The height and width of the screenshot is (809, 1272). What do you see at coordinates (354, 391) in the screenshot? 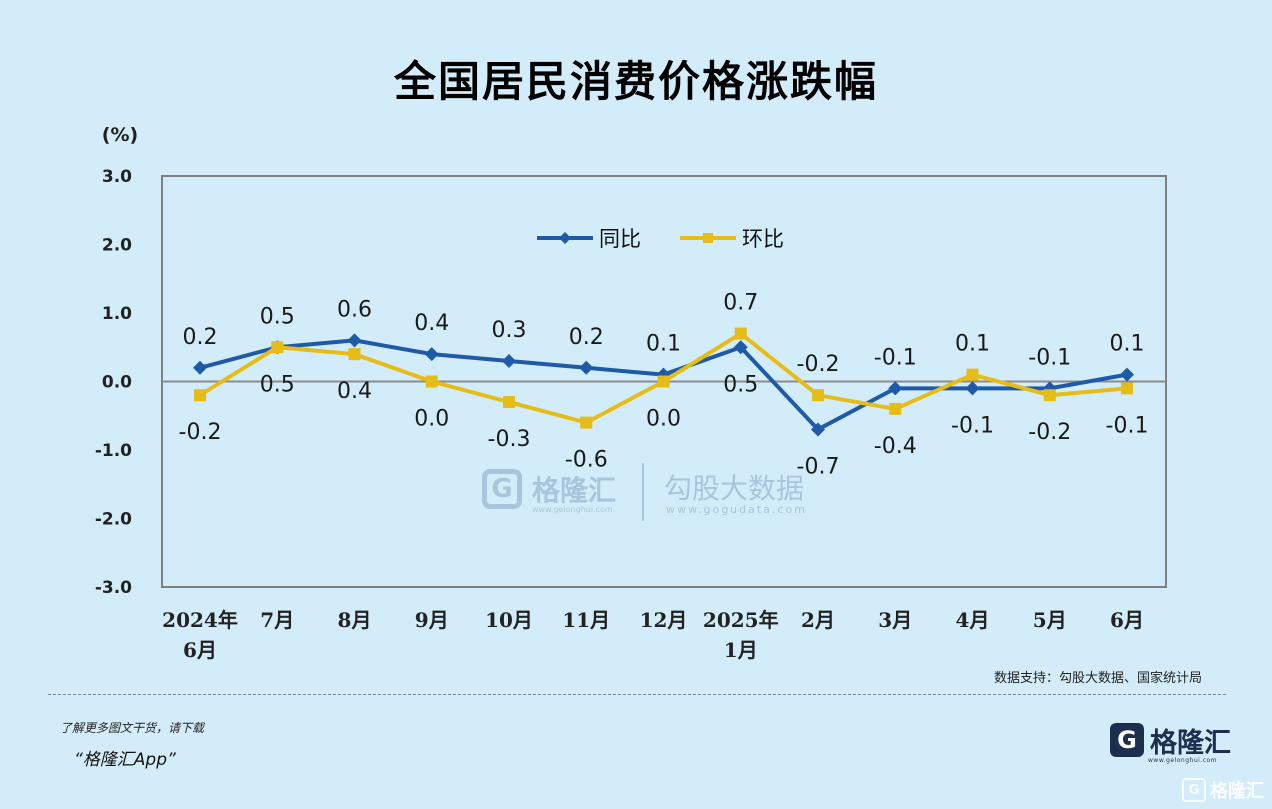
I see `data-label-mom: 0.4` at bounding box center [354, 391].